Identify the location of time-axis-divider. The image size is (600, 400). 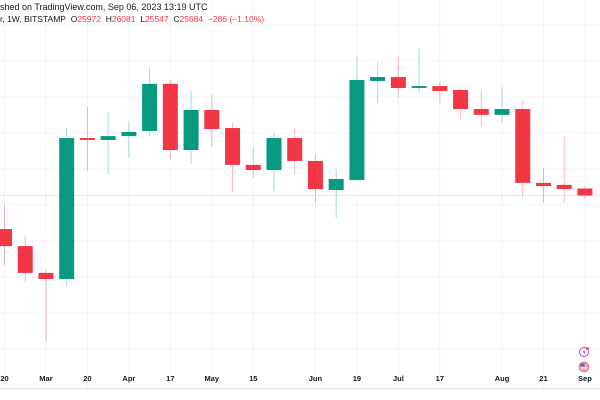
(300, 388).